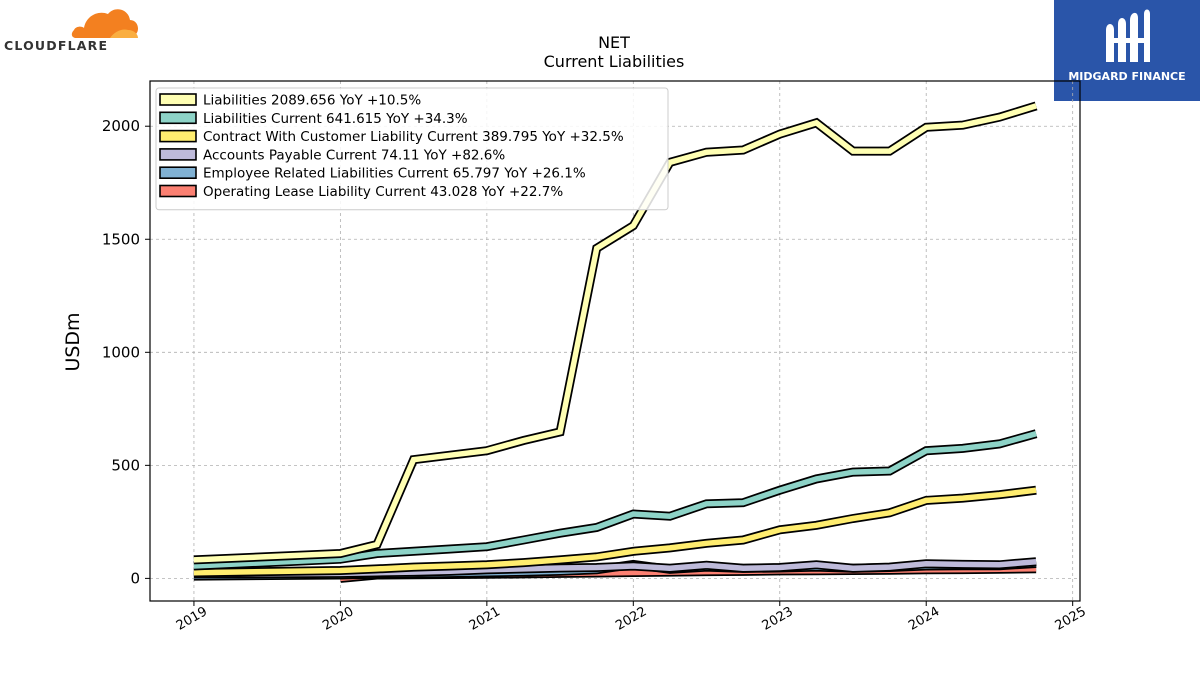  What do you see at coordinates (614, 42) in the screenshot?
I see `chart-title: NET` at bounding box center [614, 42].